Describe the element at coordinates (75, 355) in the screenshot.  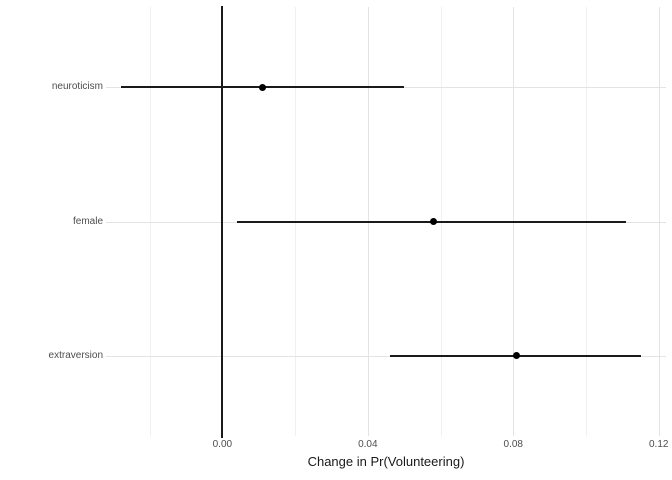
I see `y-axis-label: extraversion` at that location.